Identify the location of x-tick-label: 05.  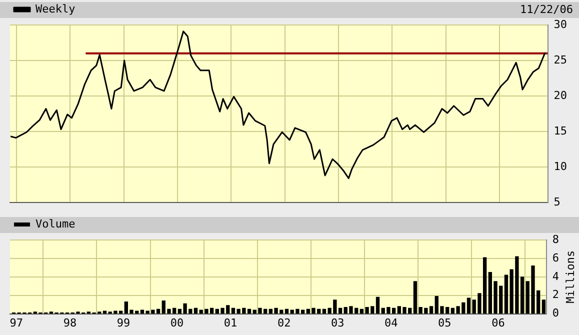
(445, 323).